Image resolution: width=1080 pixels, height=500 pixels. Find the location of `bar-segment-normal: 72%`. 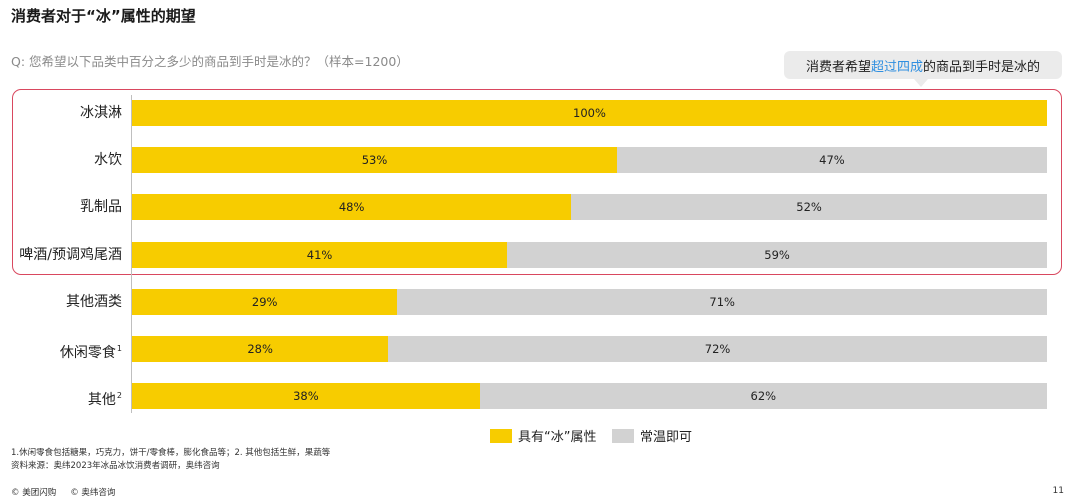

bar-segment-normal: 72% is located at coordinates (717, 349).